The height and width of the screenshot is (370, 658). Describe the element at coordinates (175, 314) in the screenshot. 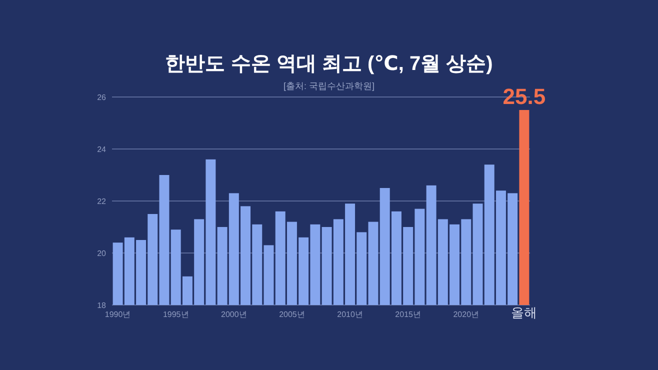

I see `x-tick-label: 1995년` at that location.